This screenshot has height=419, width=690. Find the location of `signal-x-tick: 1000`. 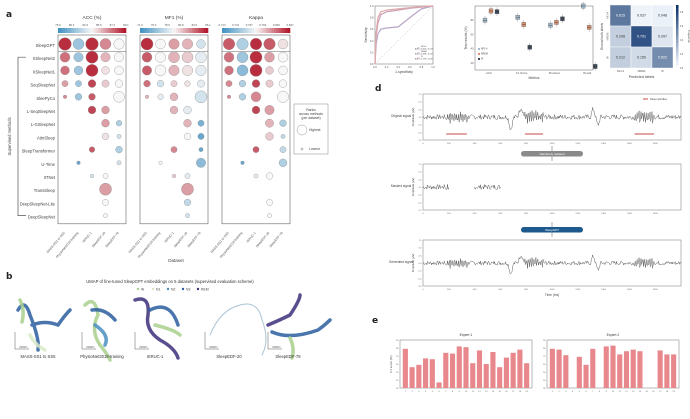

signal-x-tick: 1000 is located at coordinates (553, 144).